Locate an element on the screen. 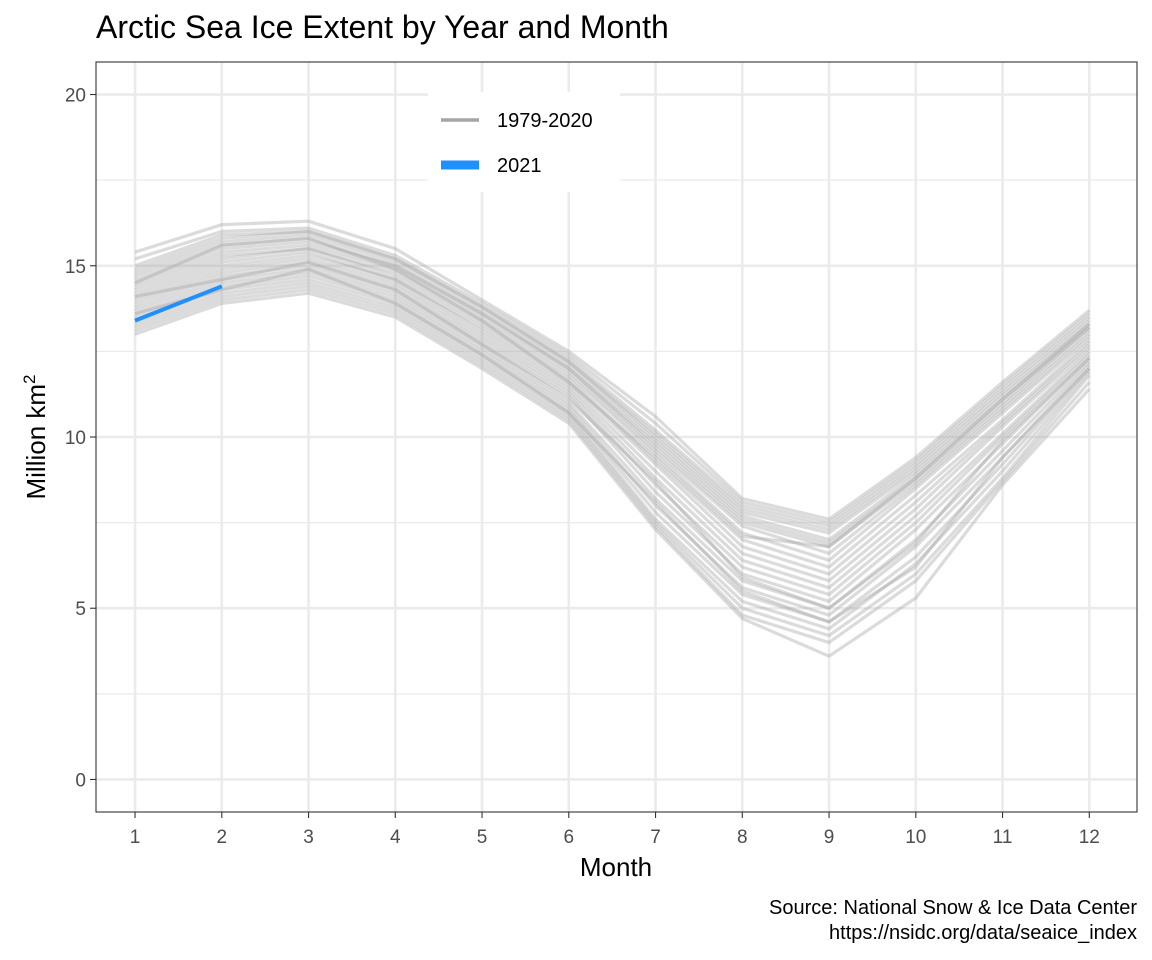  caption-source: Source: National Snow & Ice Data Center is located at coordinates (953, 908).